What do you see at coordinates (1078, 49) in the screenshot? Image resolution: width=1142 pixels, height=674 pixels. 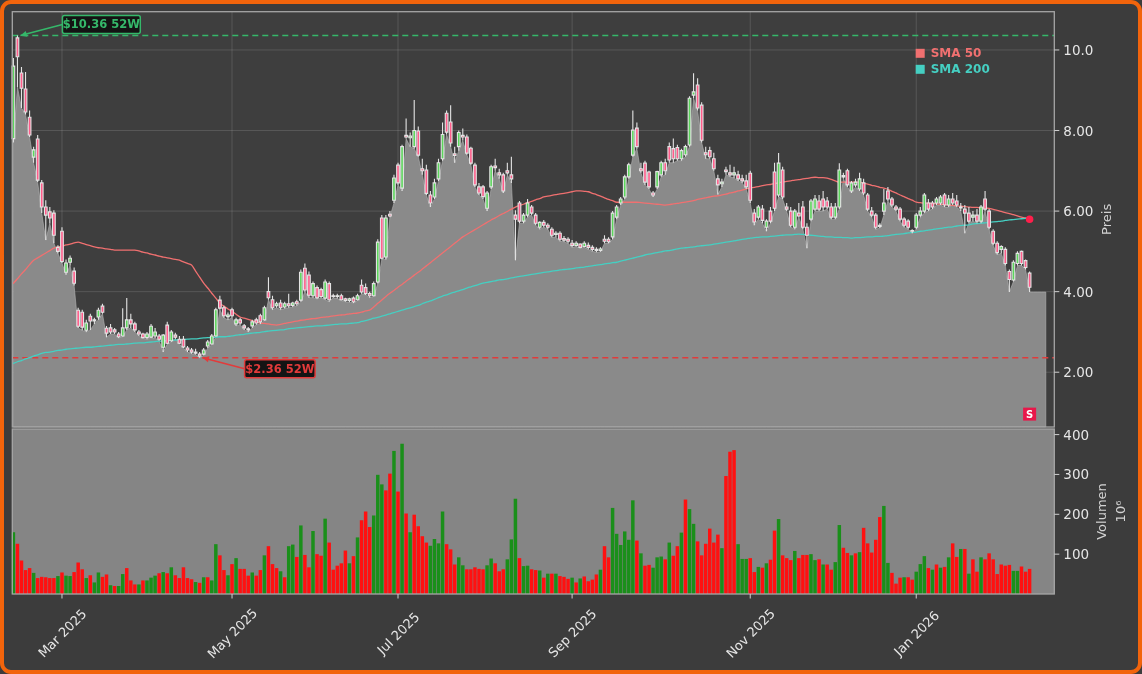 I see `y-tick-label: 10.0` at bounding box center [1078, 49].